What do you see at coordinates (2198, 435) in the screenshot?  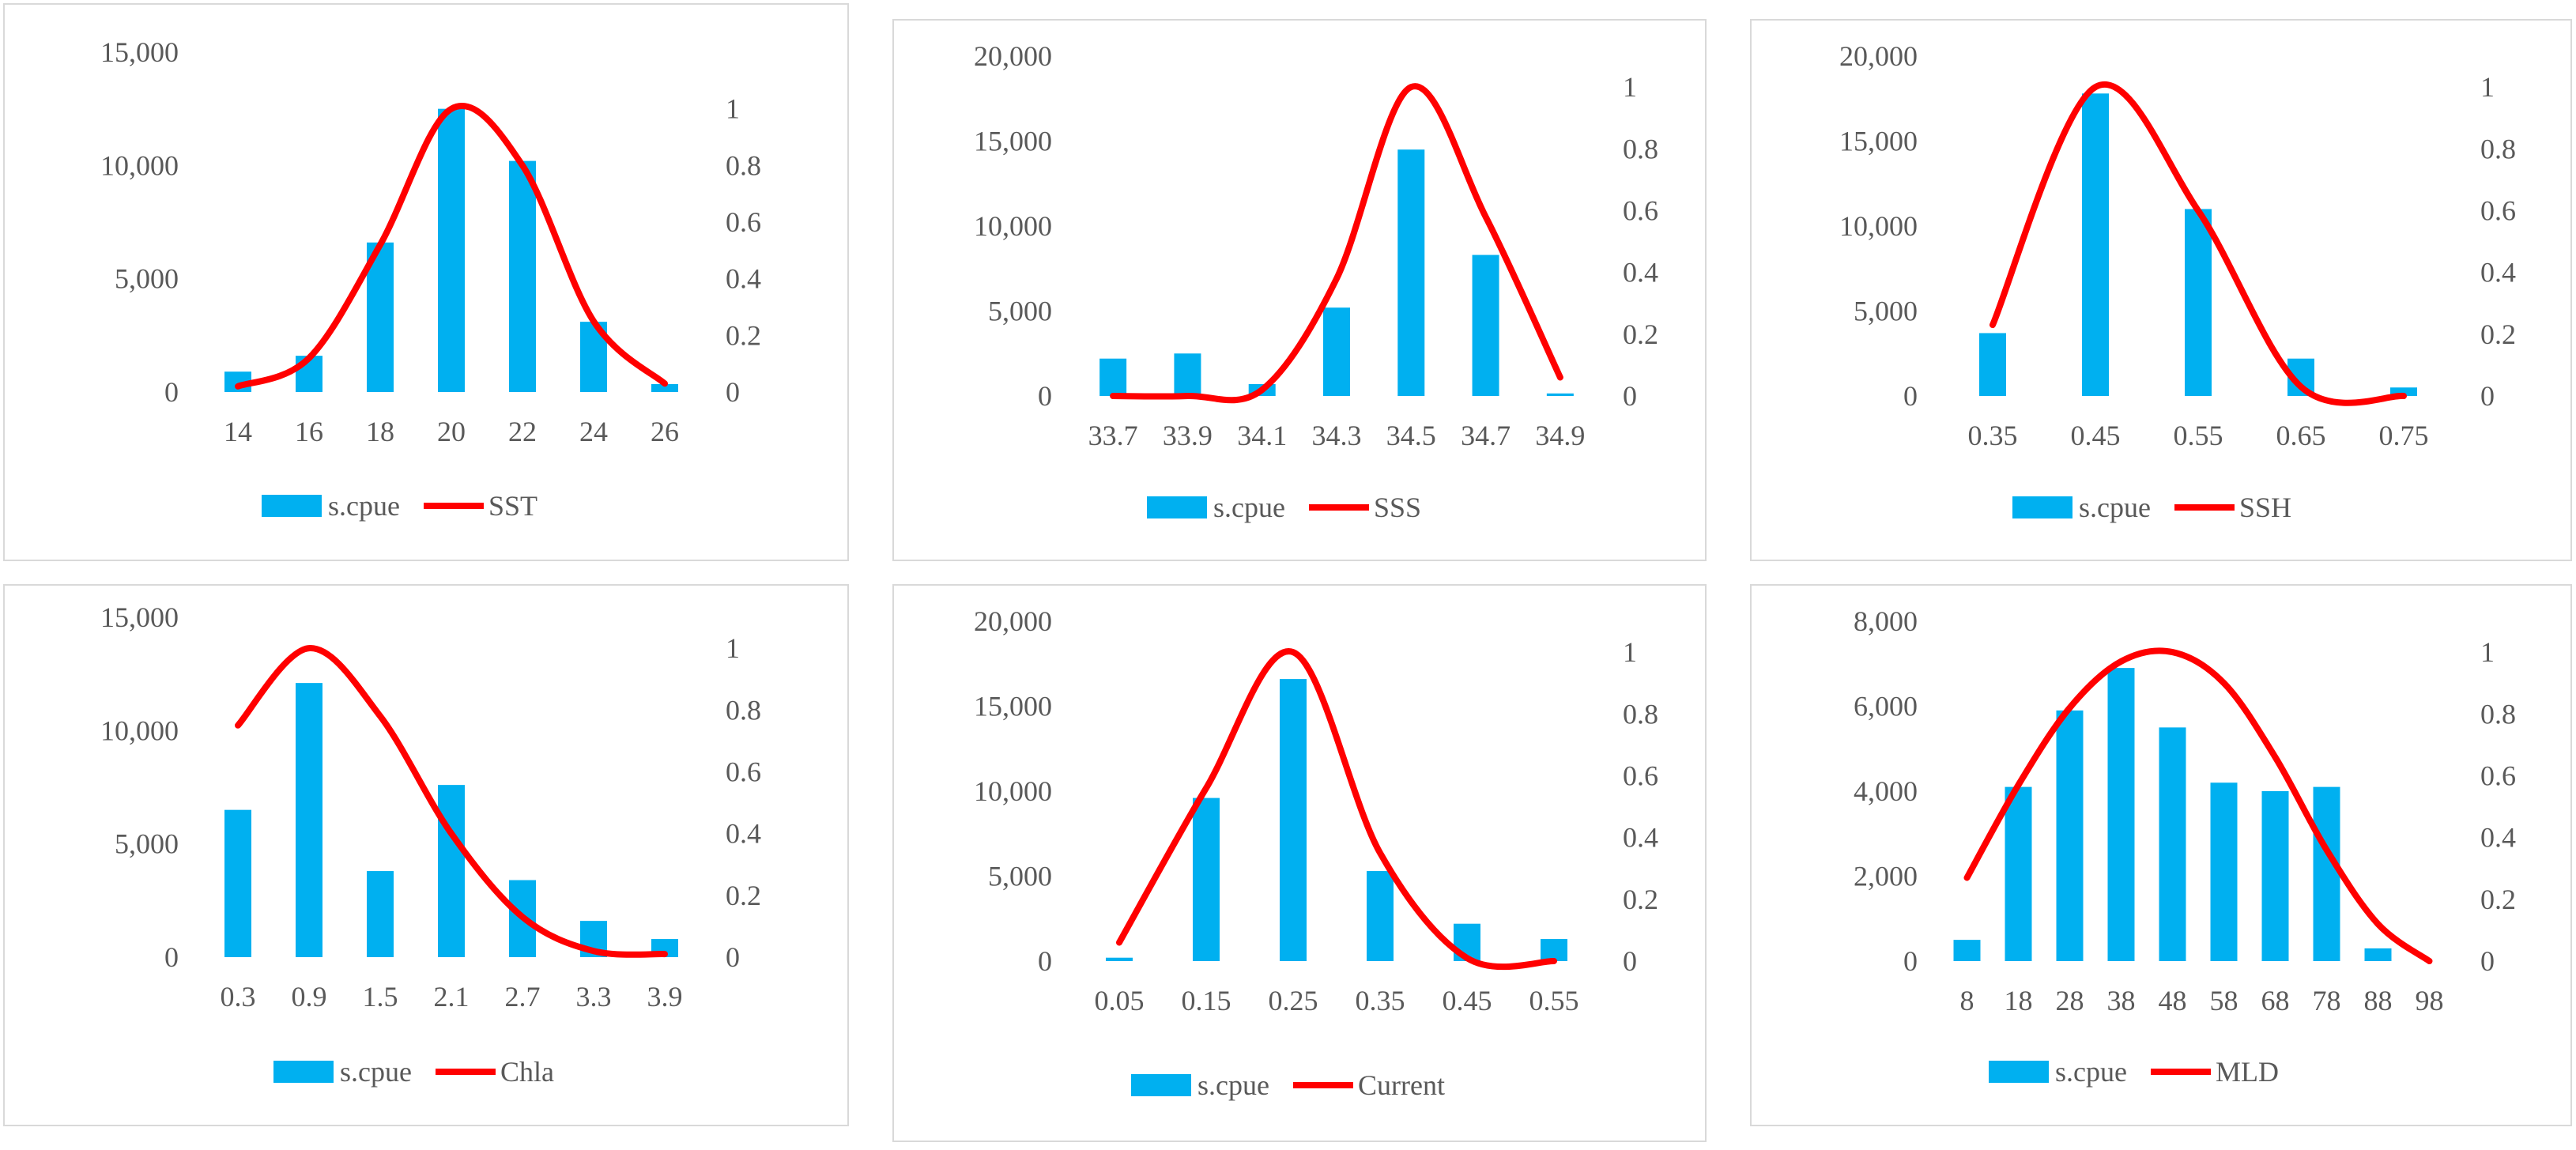 I see `x-axis-tick-label: 0.55` at bounding box center [2198, 435].